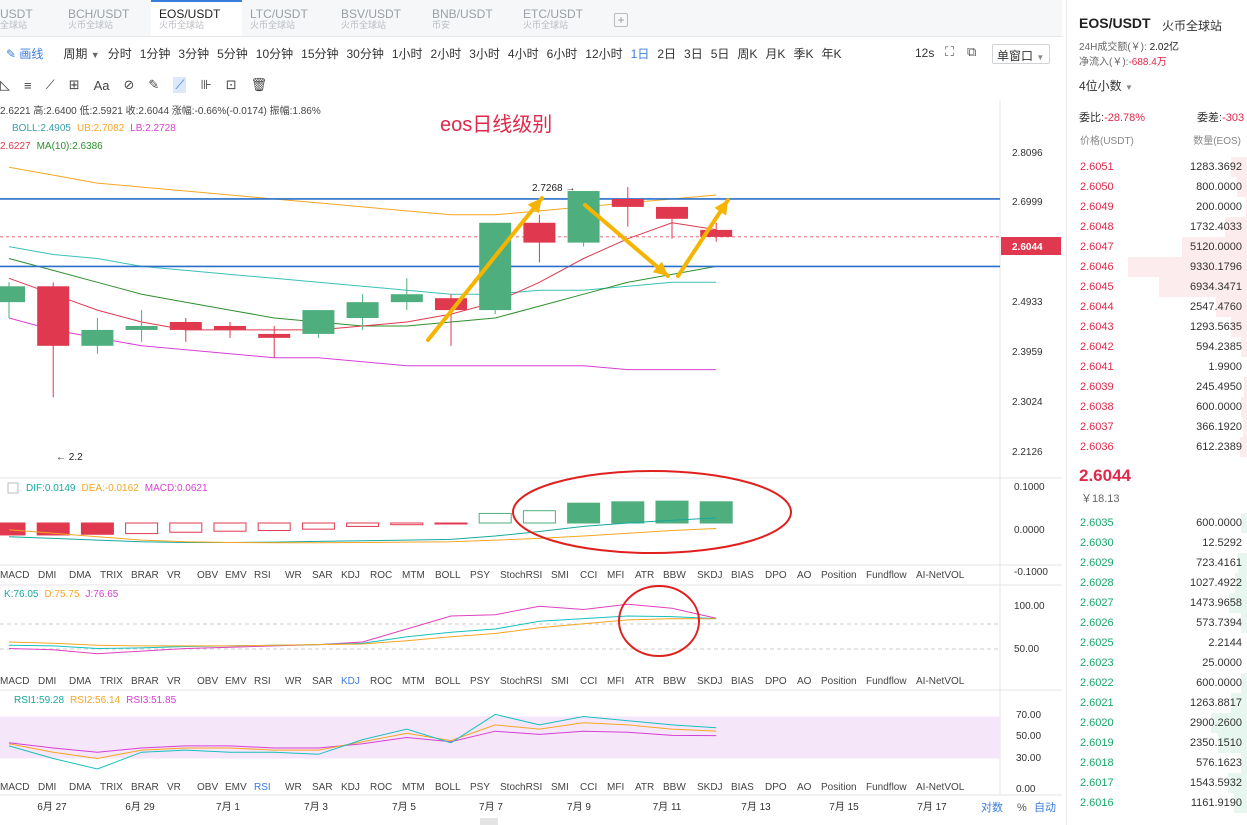 This screenshot has height=825, width=1247. Describe the element at coordinates (1157, 367) in the screenshot. I see `ask-row: 2.6041 1.9900` at that location.